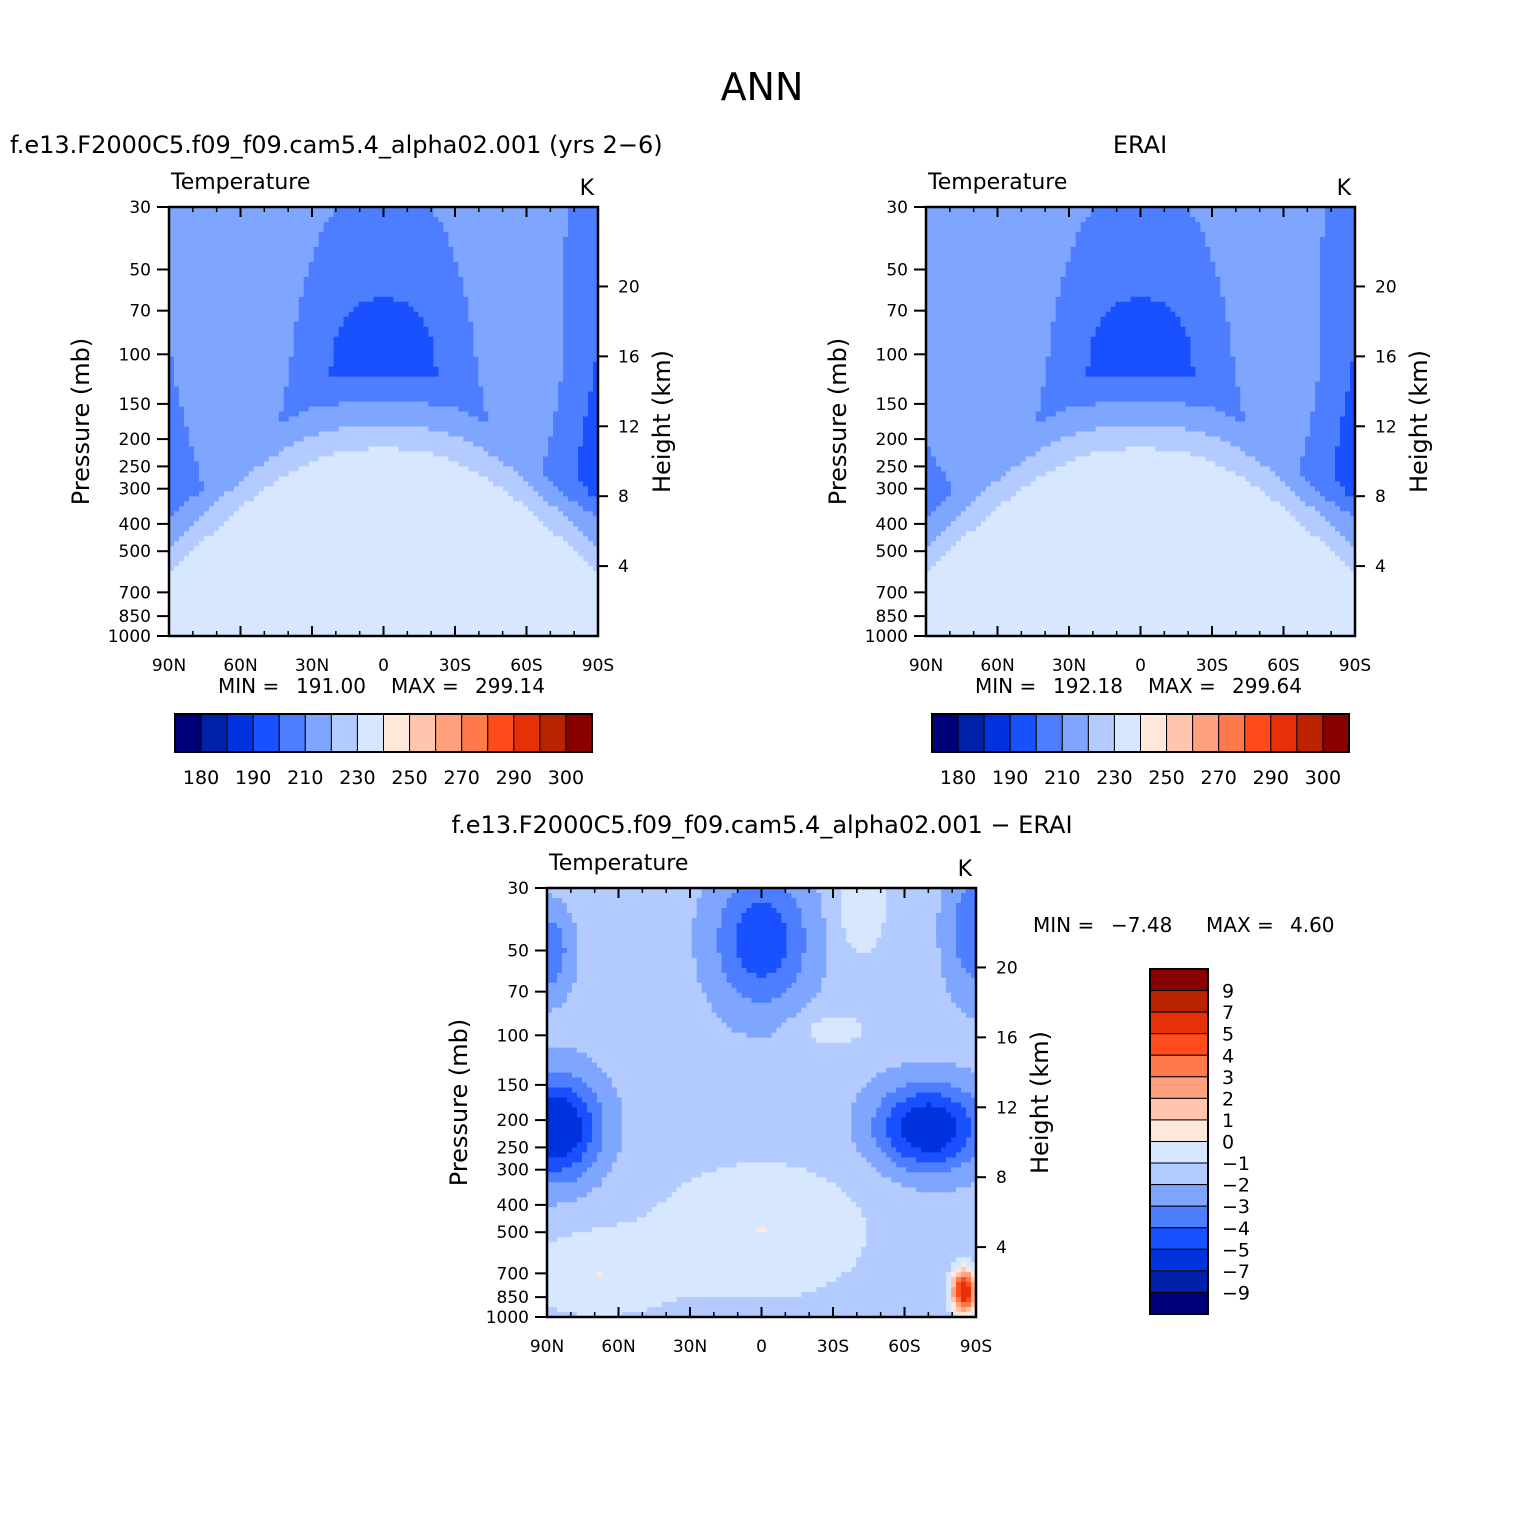  Describe the element at coordinates (886, 637) in the screenshot. I see `obs-y-tick-label: 1000` at that location.